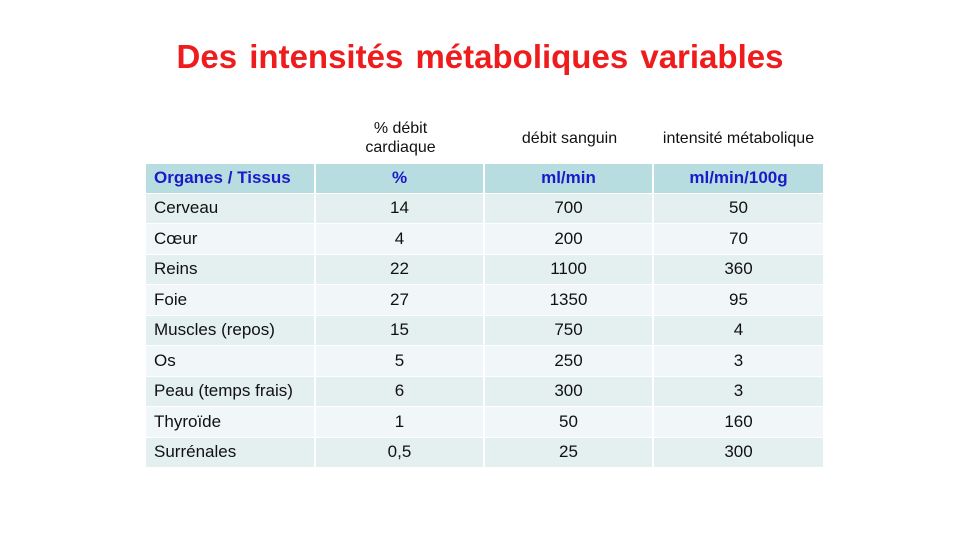 This screenshot has height=540, width=960. I want to click on table-row: Thyroïde 1 50 160, so click(484, 422).